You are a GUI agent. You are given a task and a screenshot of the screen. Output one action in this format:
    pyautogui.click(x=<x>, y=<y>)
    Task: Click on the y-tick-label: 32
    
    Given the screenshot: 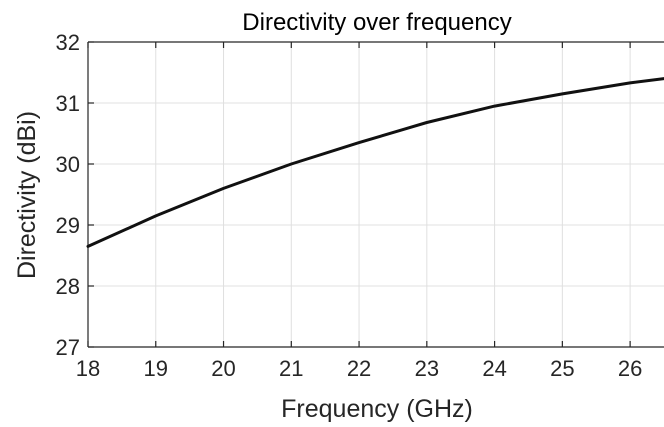 What is the action you would take?
    pyautogui.click(x=68, y=42)
    